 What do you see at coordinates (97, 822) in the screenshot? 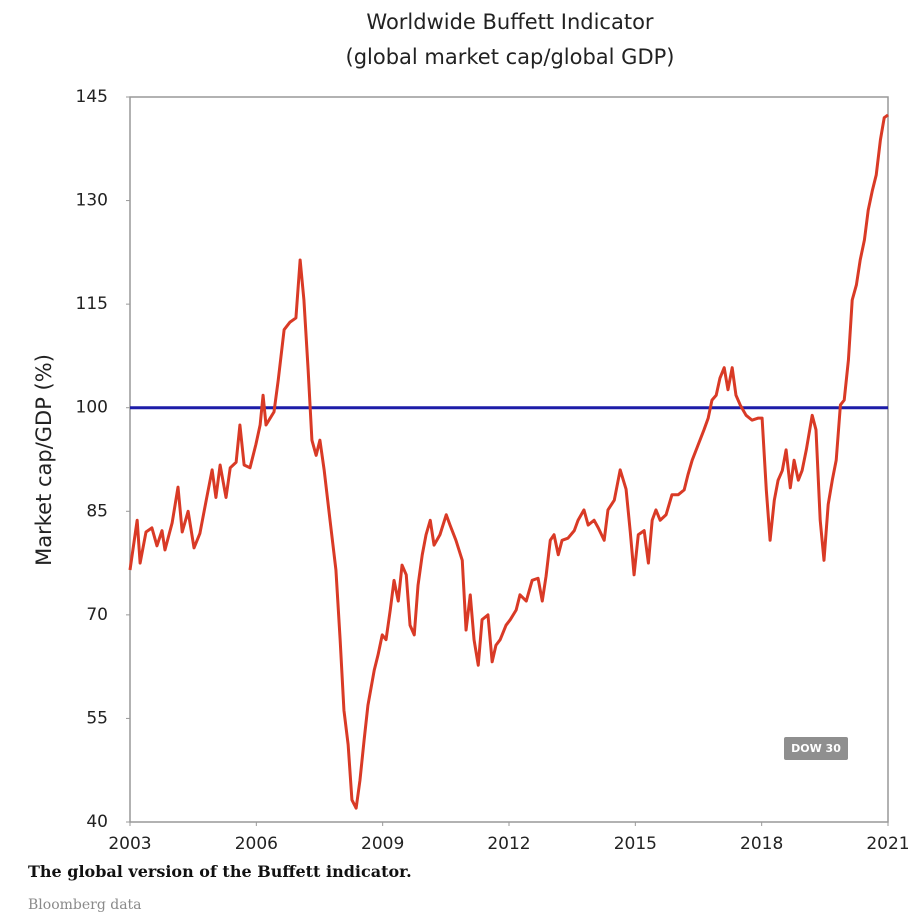
I see `y-tick-label: 40` at bounding box center [97, 822].